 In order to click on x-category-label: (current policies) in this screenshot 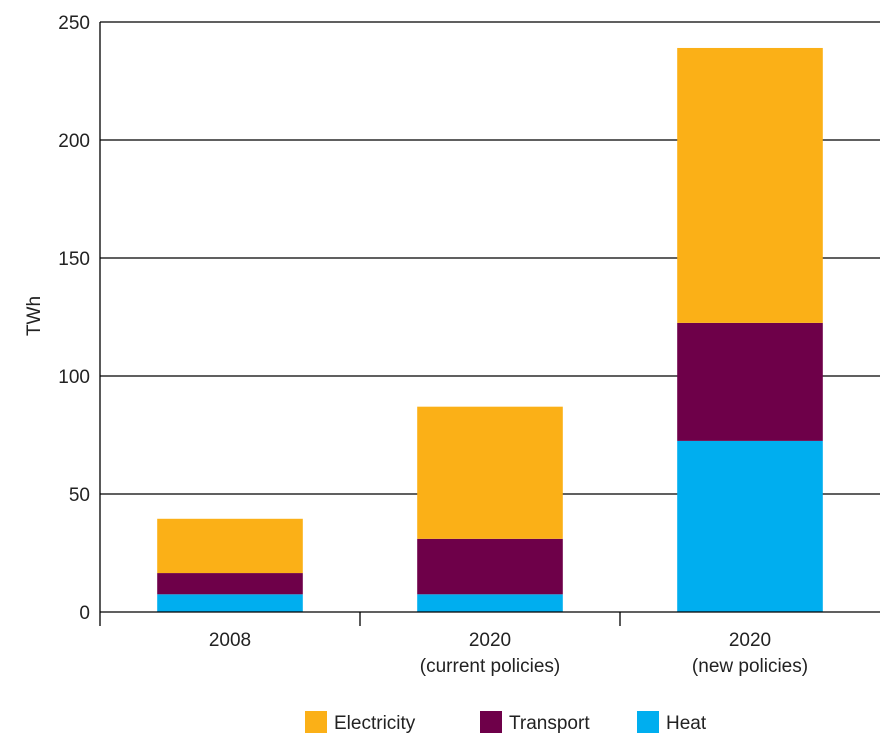, I will do `click(490, 666)`.